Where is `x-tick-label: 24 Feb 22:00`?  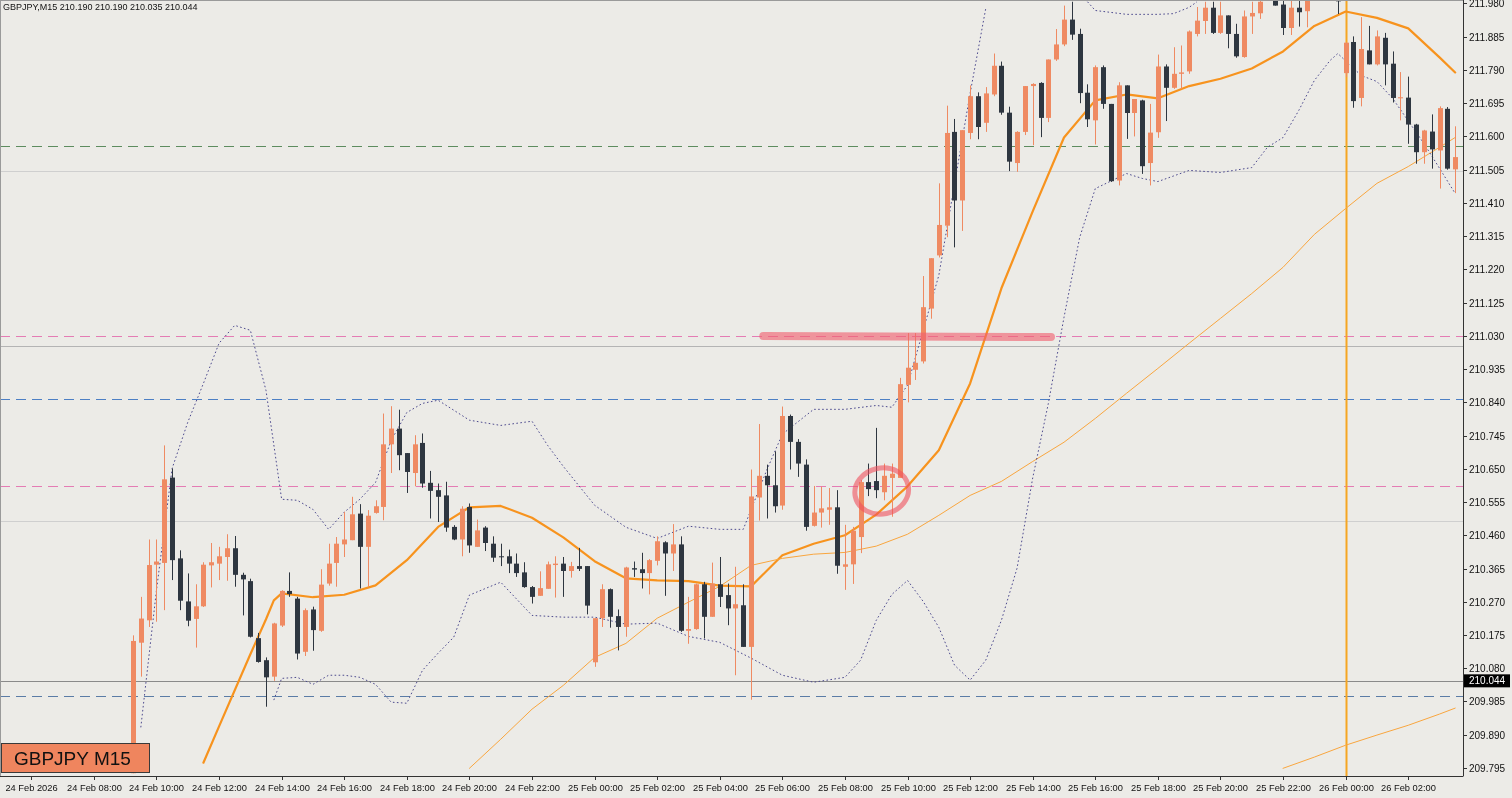 x-tick-label: 24 Feb 22:00 is located at coordinates (532, 788).